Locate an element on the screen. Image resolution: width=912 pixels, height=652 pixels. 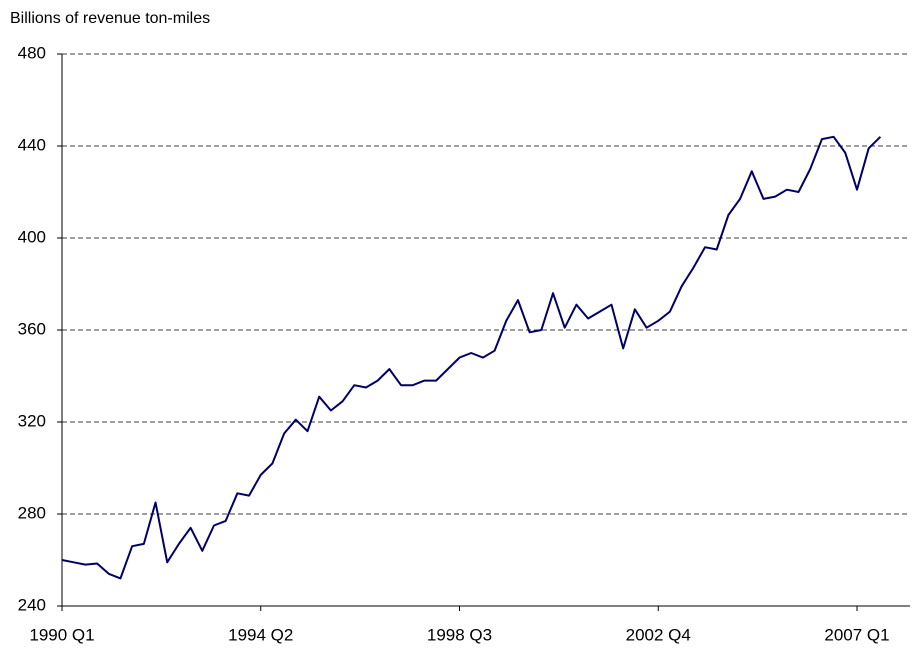
y-tick-label: 360 is located at coordinates (32, 328).